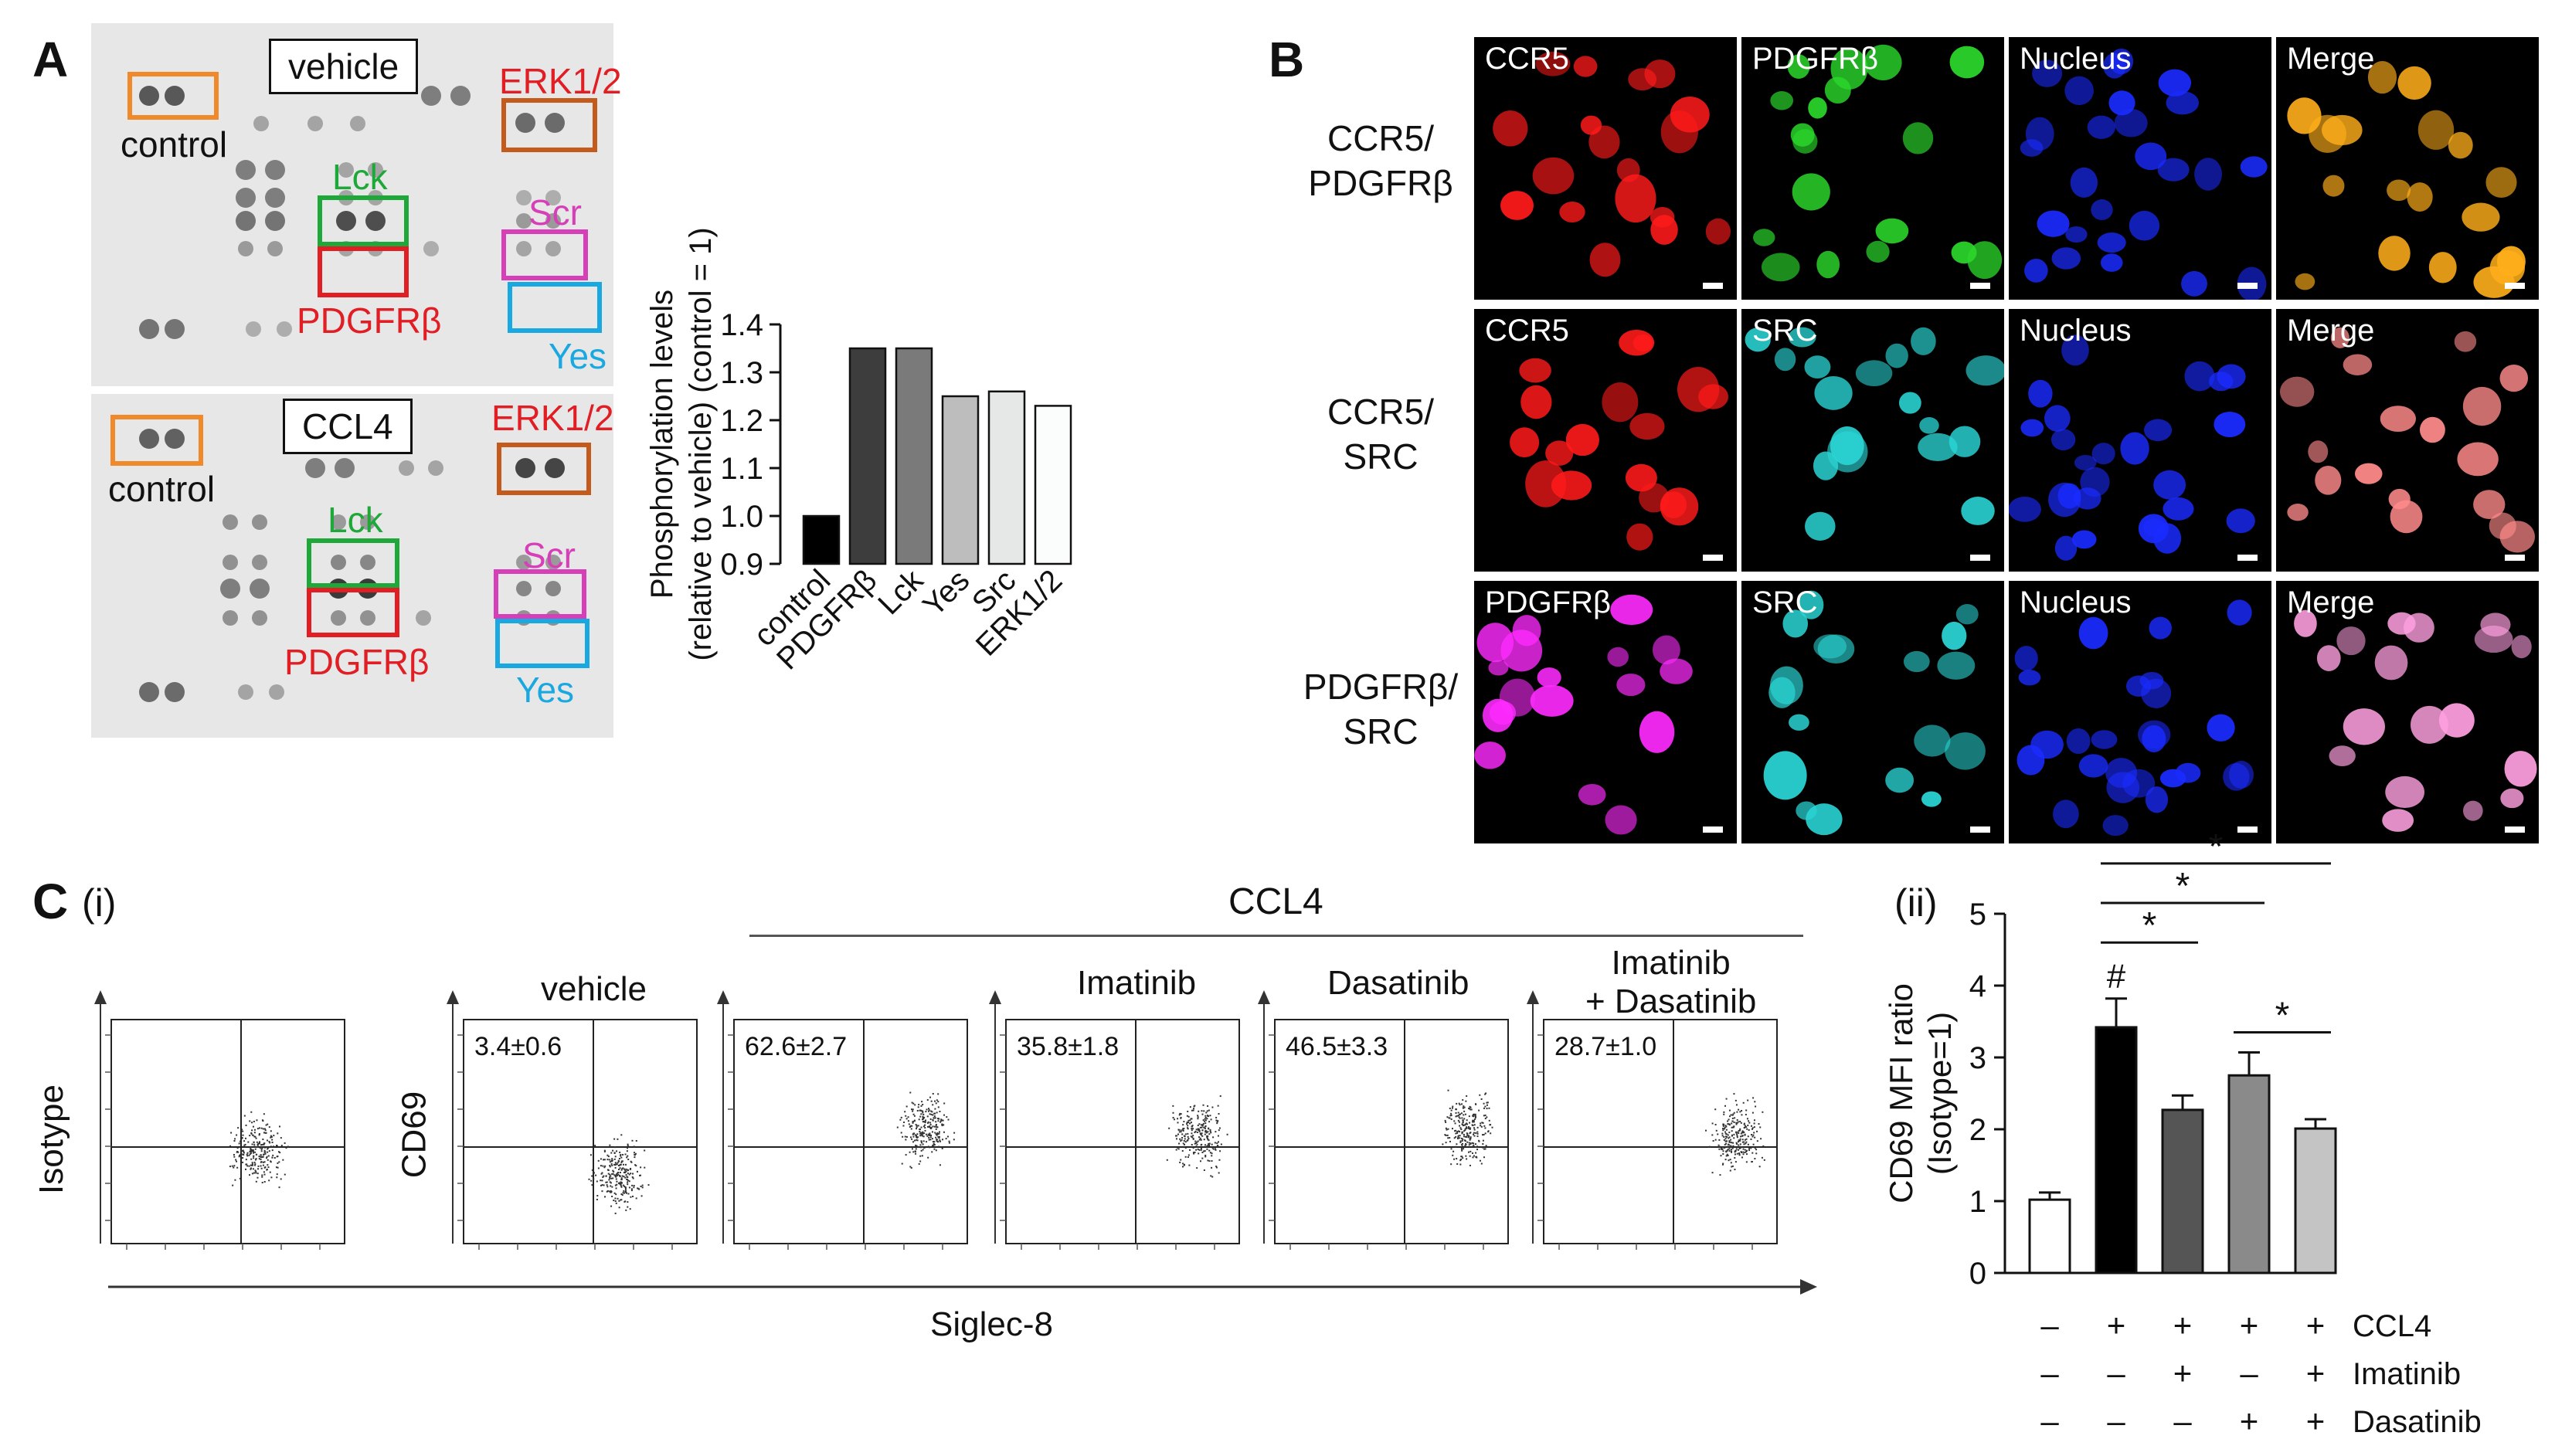 The width and height of the screenshot is (2555, 1456). What do you see at coordinates (2415, 721) in the screenshot?
I see `cell-blobs` at bounding box center [2415, 721].